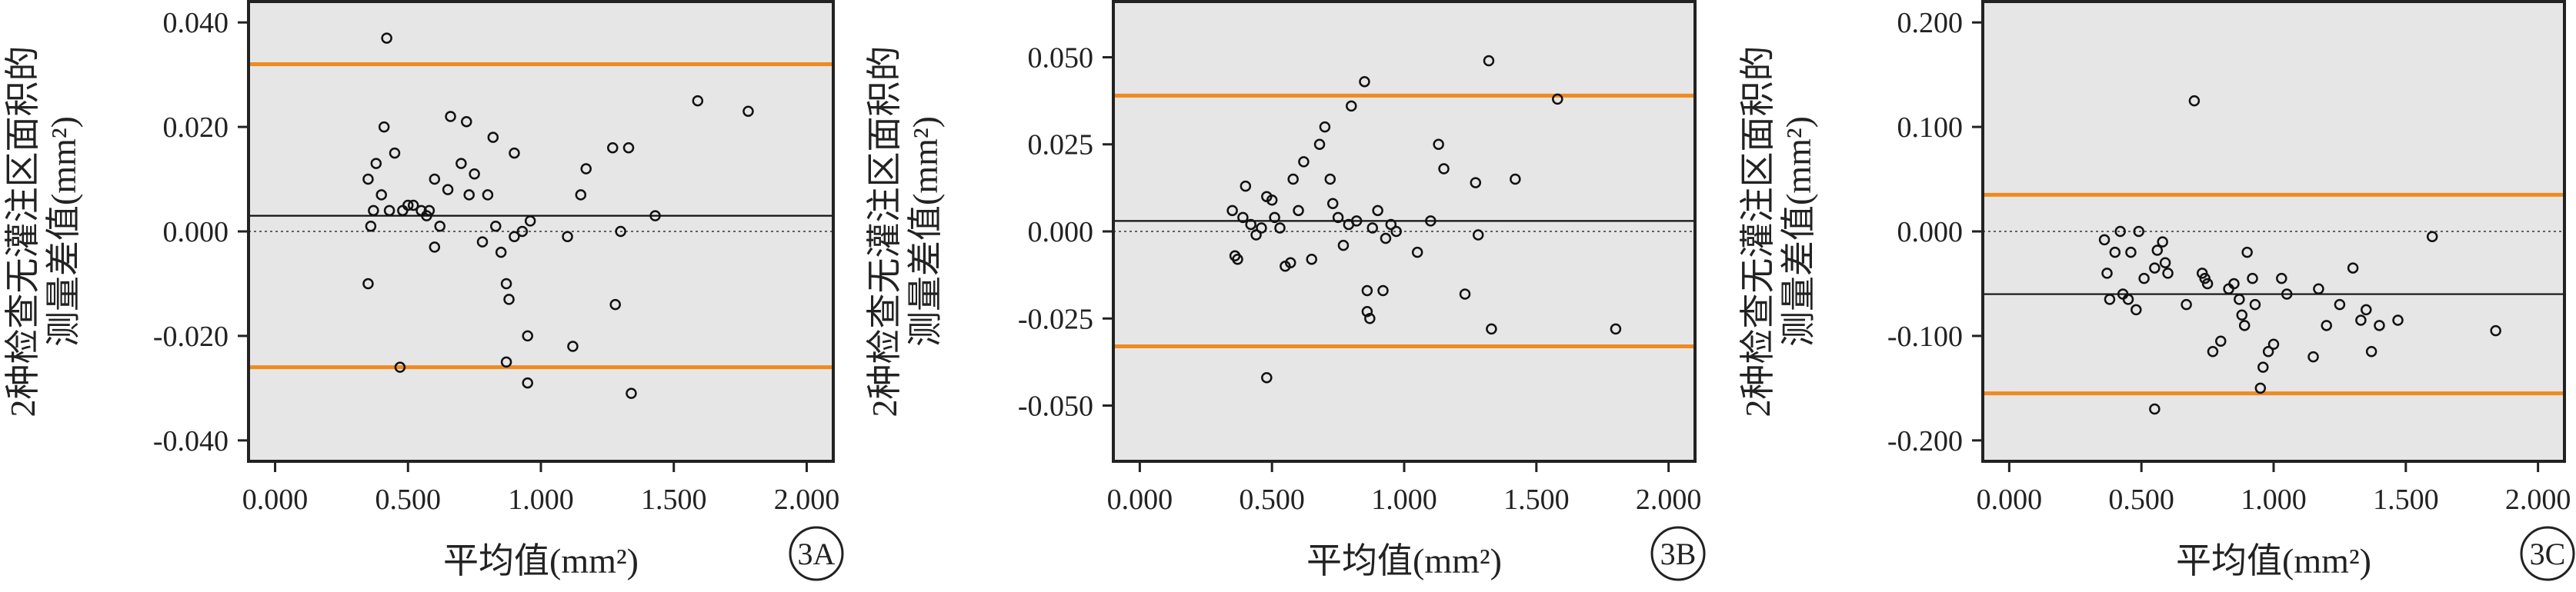 Image resolution: width=2576 pixels, height=592 pixels. Describe the element at coordinates (196, 23) in the screenshot. I see `y-tick-label: 0.040` at that location.